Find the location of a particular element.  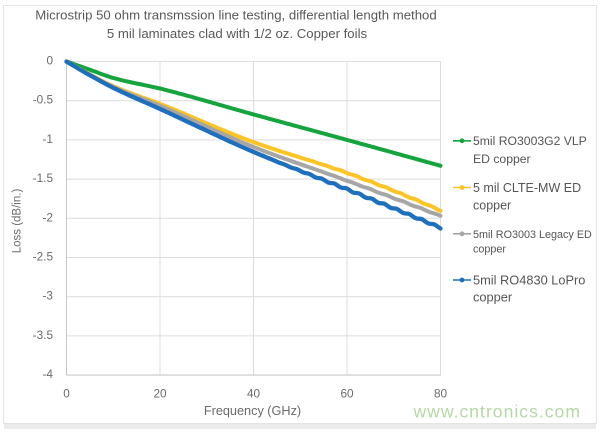

svg-text: -1 is located at coordinates (48, 139).